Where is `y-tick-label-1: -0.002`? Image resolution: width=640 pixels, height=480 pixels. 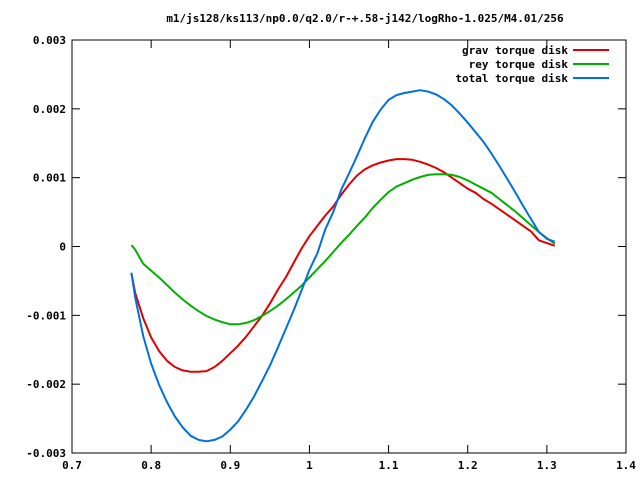 y-tick-label-1: -0.002 is located at coordinates (46, 384).